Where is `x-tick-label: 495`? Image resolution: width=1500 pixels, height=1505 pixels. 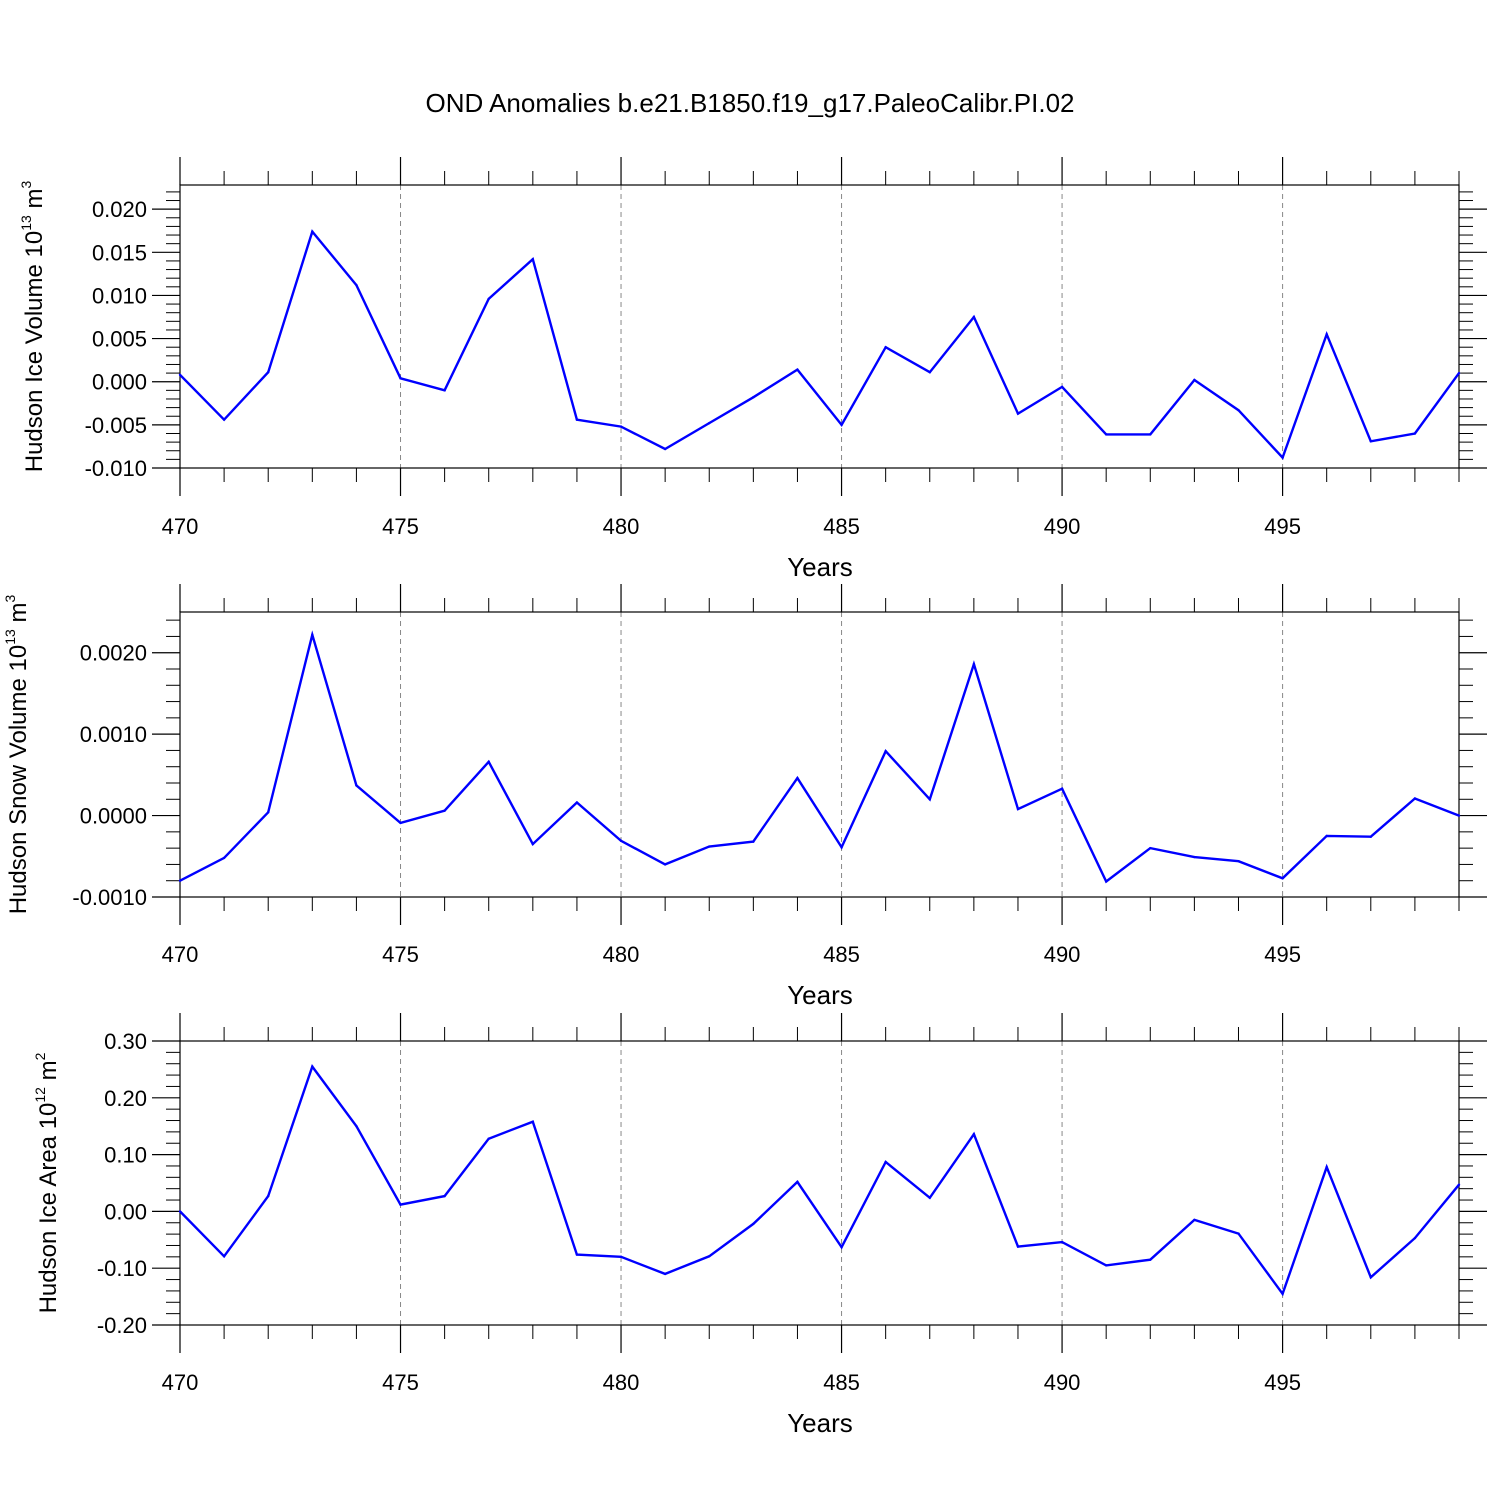
x-tick-label: 495 is located at coordinates (1282, 1382).